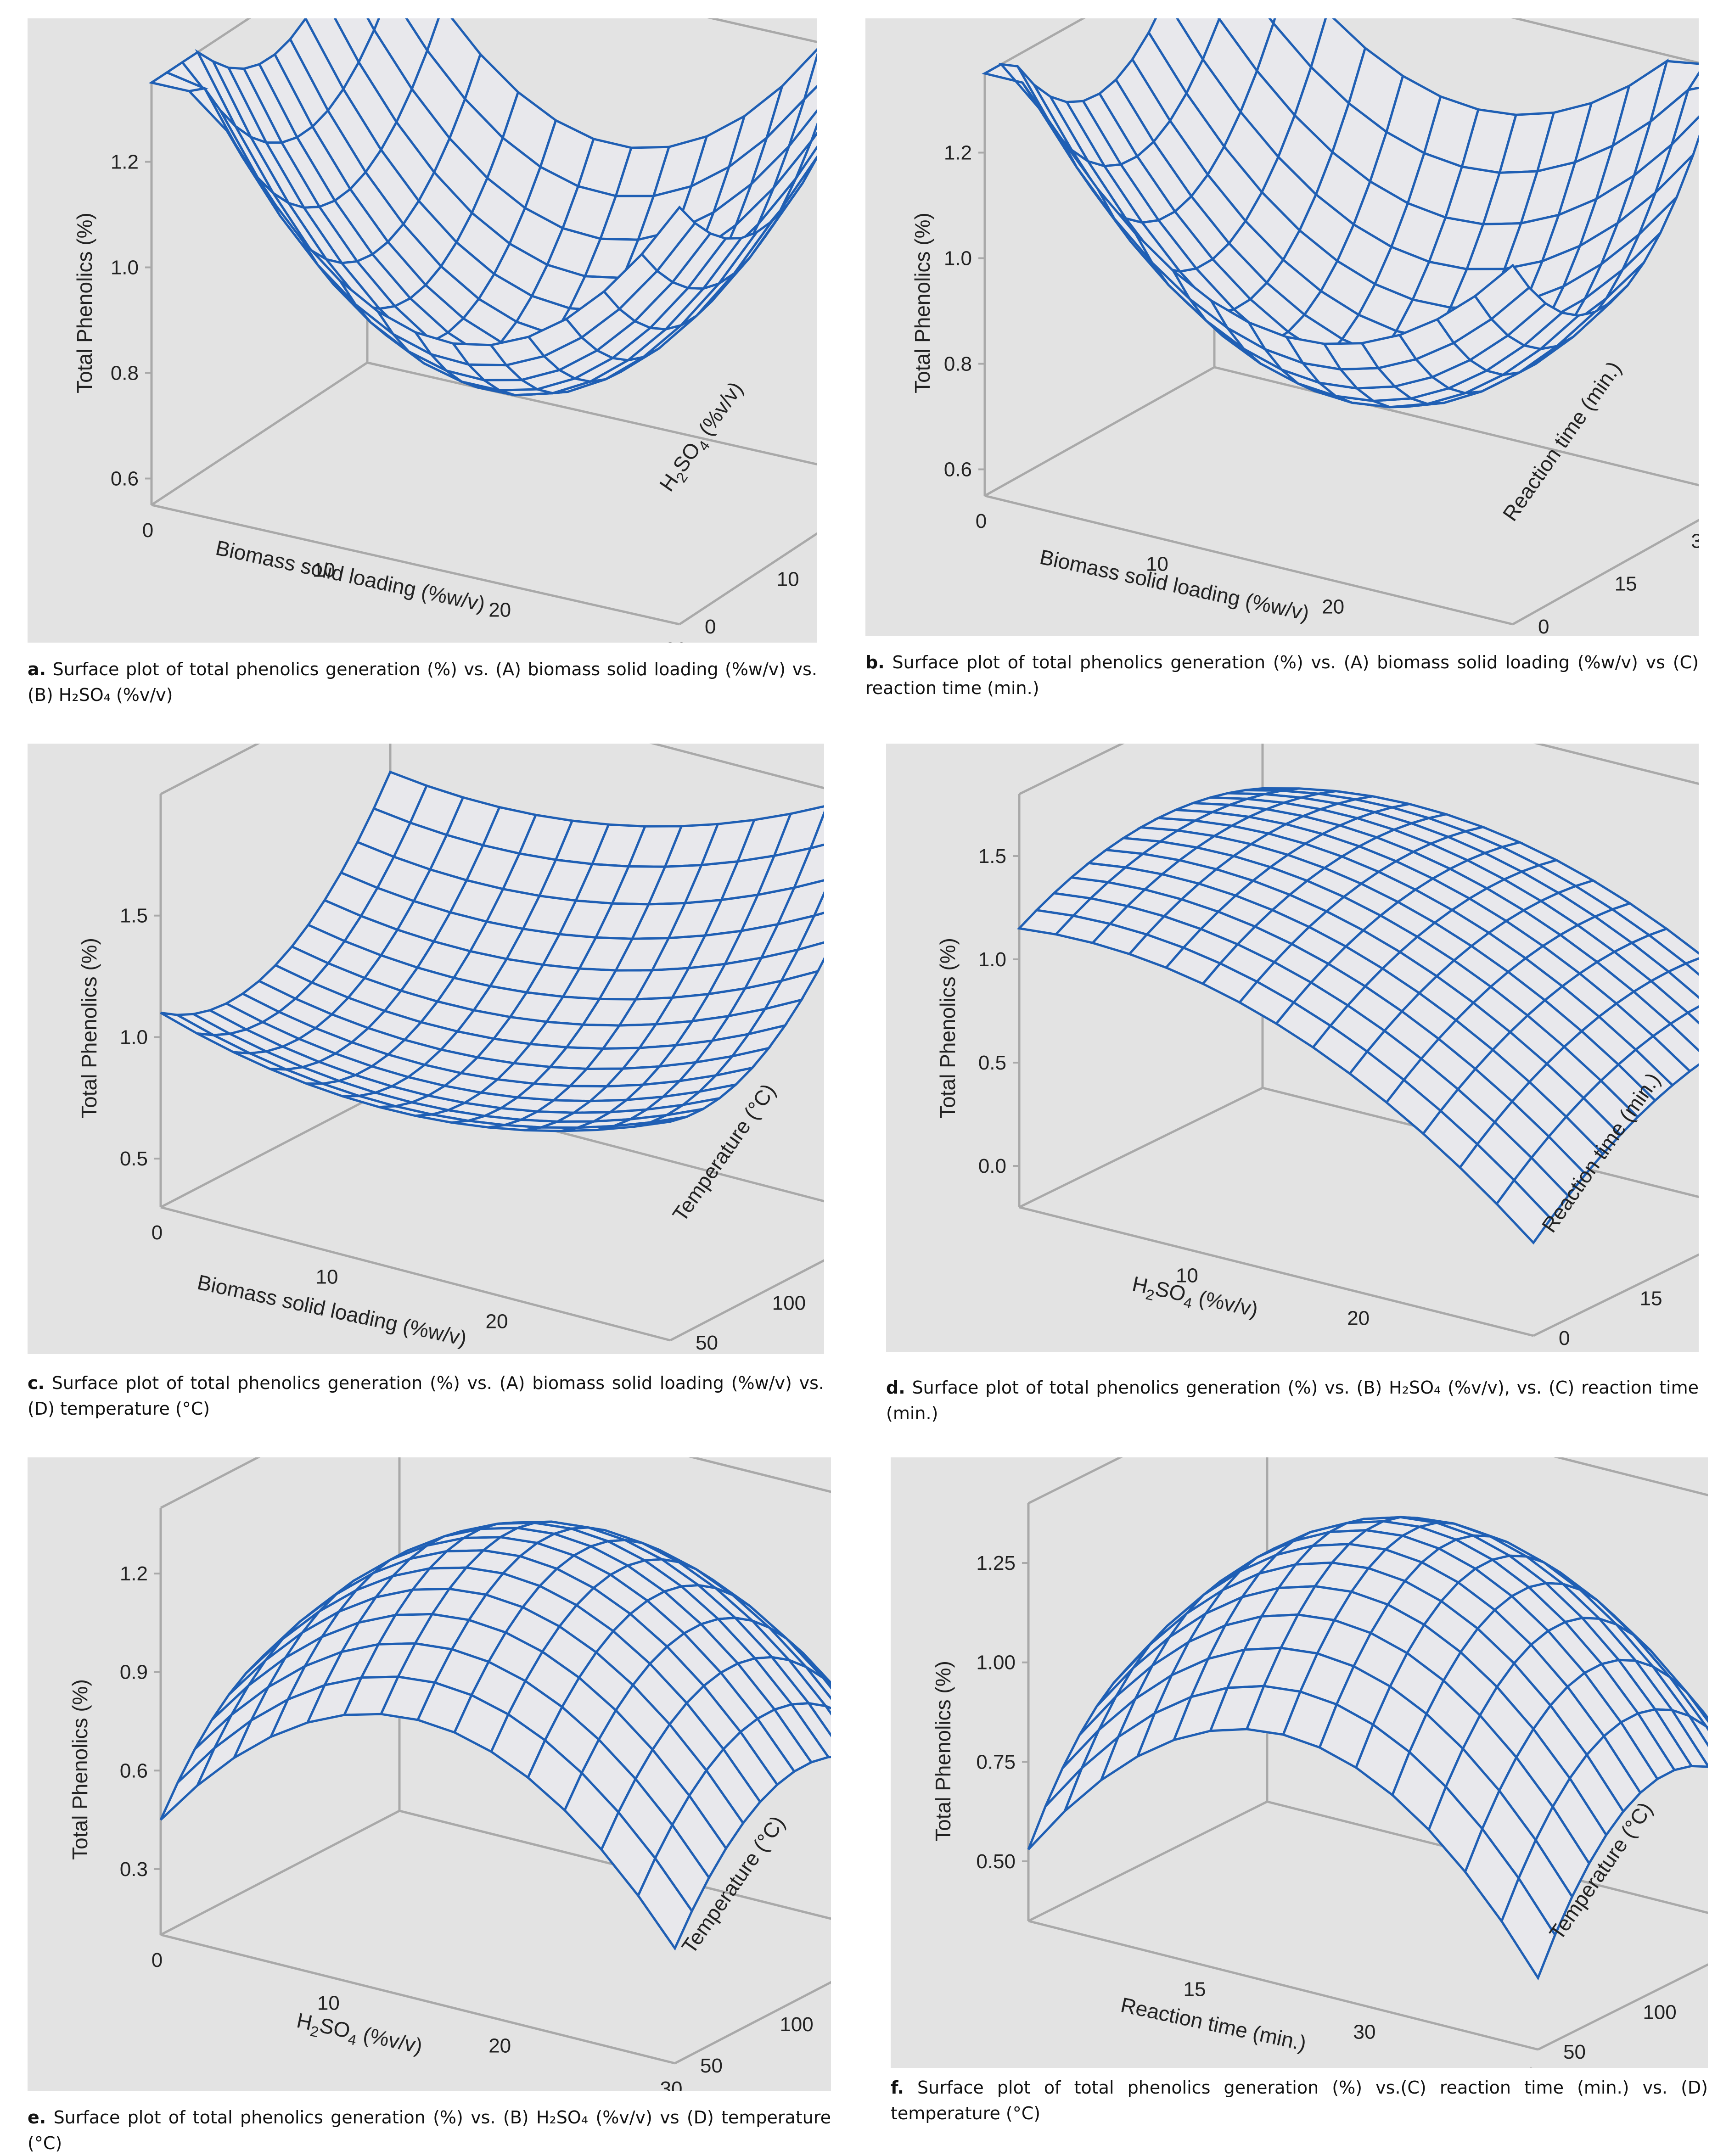 The image size is (1729, 2156). What do you see at coordinates (703, 437) in the screenshot?
I see `y-axis-label: H2SO4 (%v/v)` at bounding box center [703, 437].